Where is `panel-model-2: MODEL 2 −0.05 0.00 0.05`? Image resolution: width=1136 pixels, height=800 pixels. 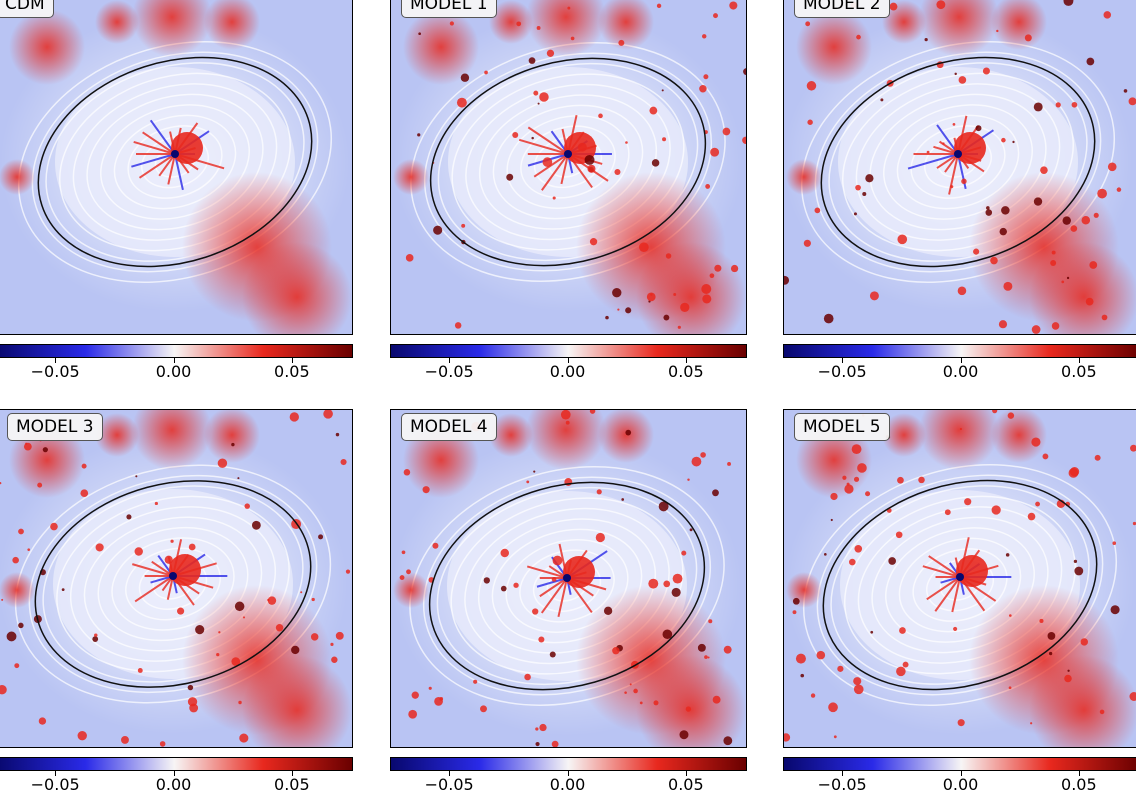
panel-model-2: MODEL 2 −0.05 0.00 0.05 is located at coordinates (959, 191).